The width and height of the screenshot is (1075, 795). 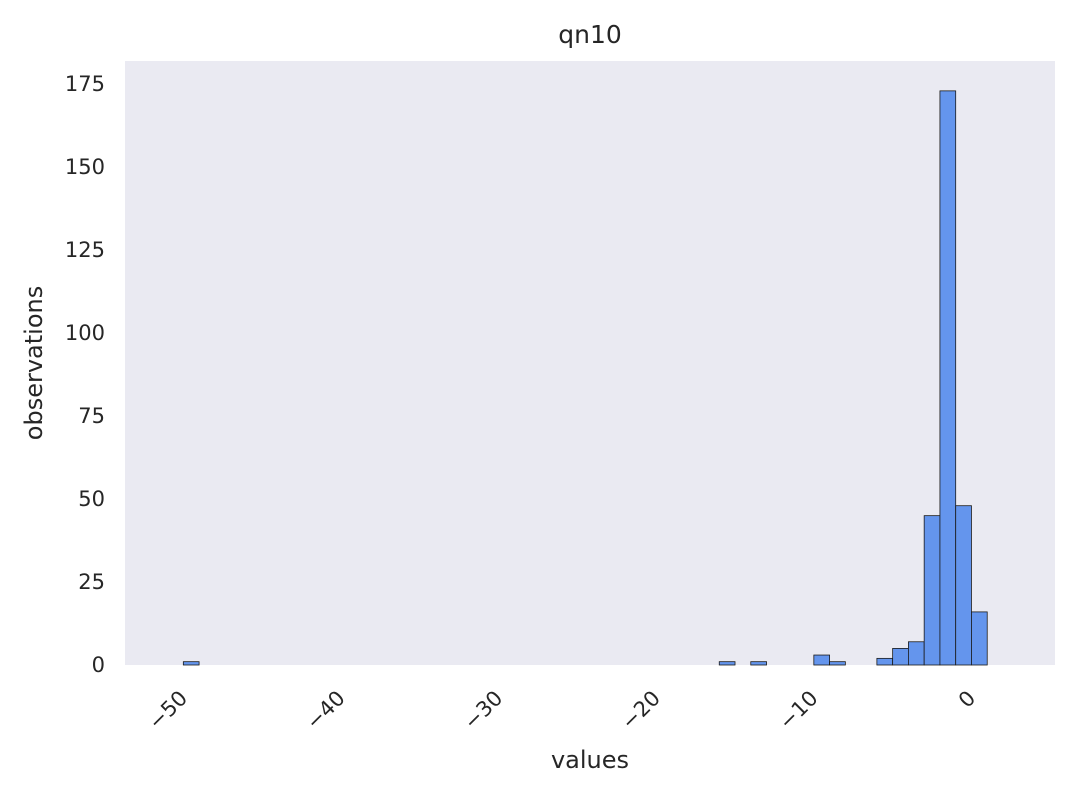 I want to click on y-tick-label: 100, so click(x=85, y=333).